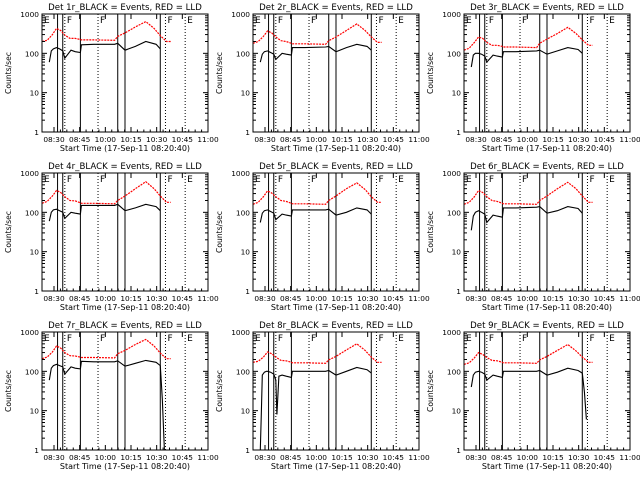 The width and height of the screenshot is (640, 480). What do you see at coordinates (547, 326) in the screenshot?
I see `chart-title: Det 9r_BLACK = Events, RED = LLD` at bounding box center [547, 326].